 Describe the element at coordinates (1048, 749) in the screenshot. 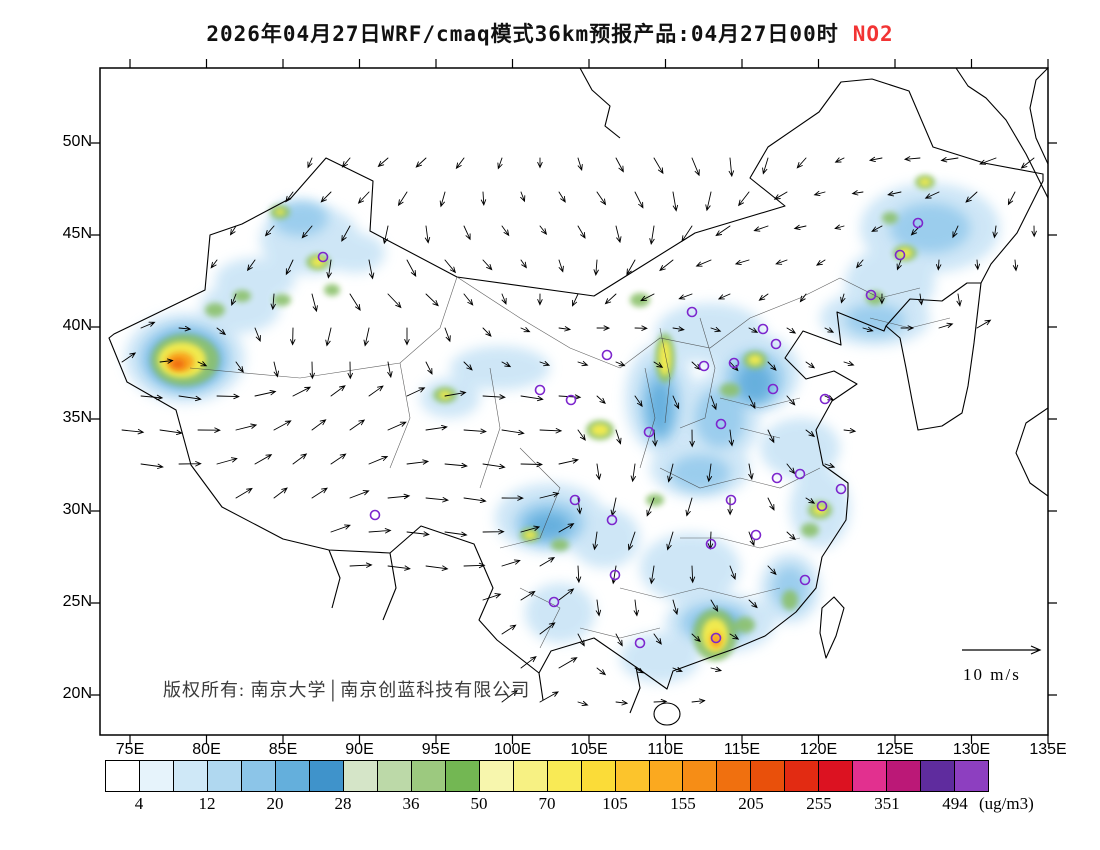

I see `x-axis-label: 135E` at that location.